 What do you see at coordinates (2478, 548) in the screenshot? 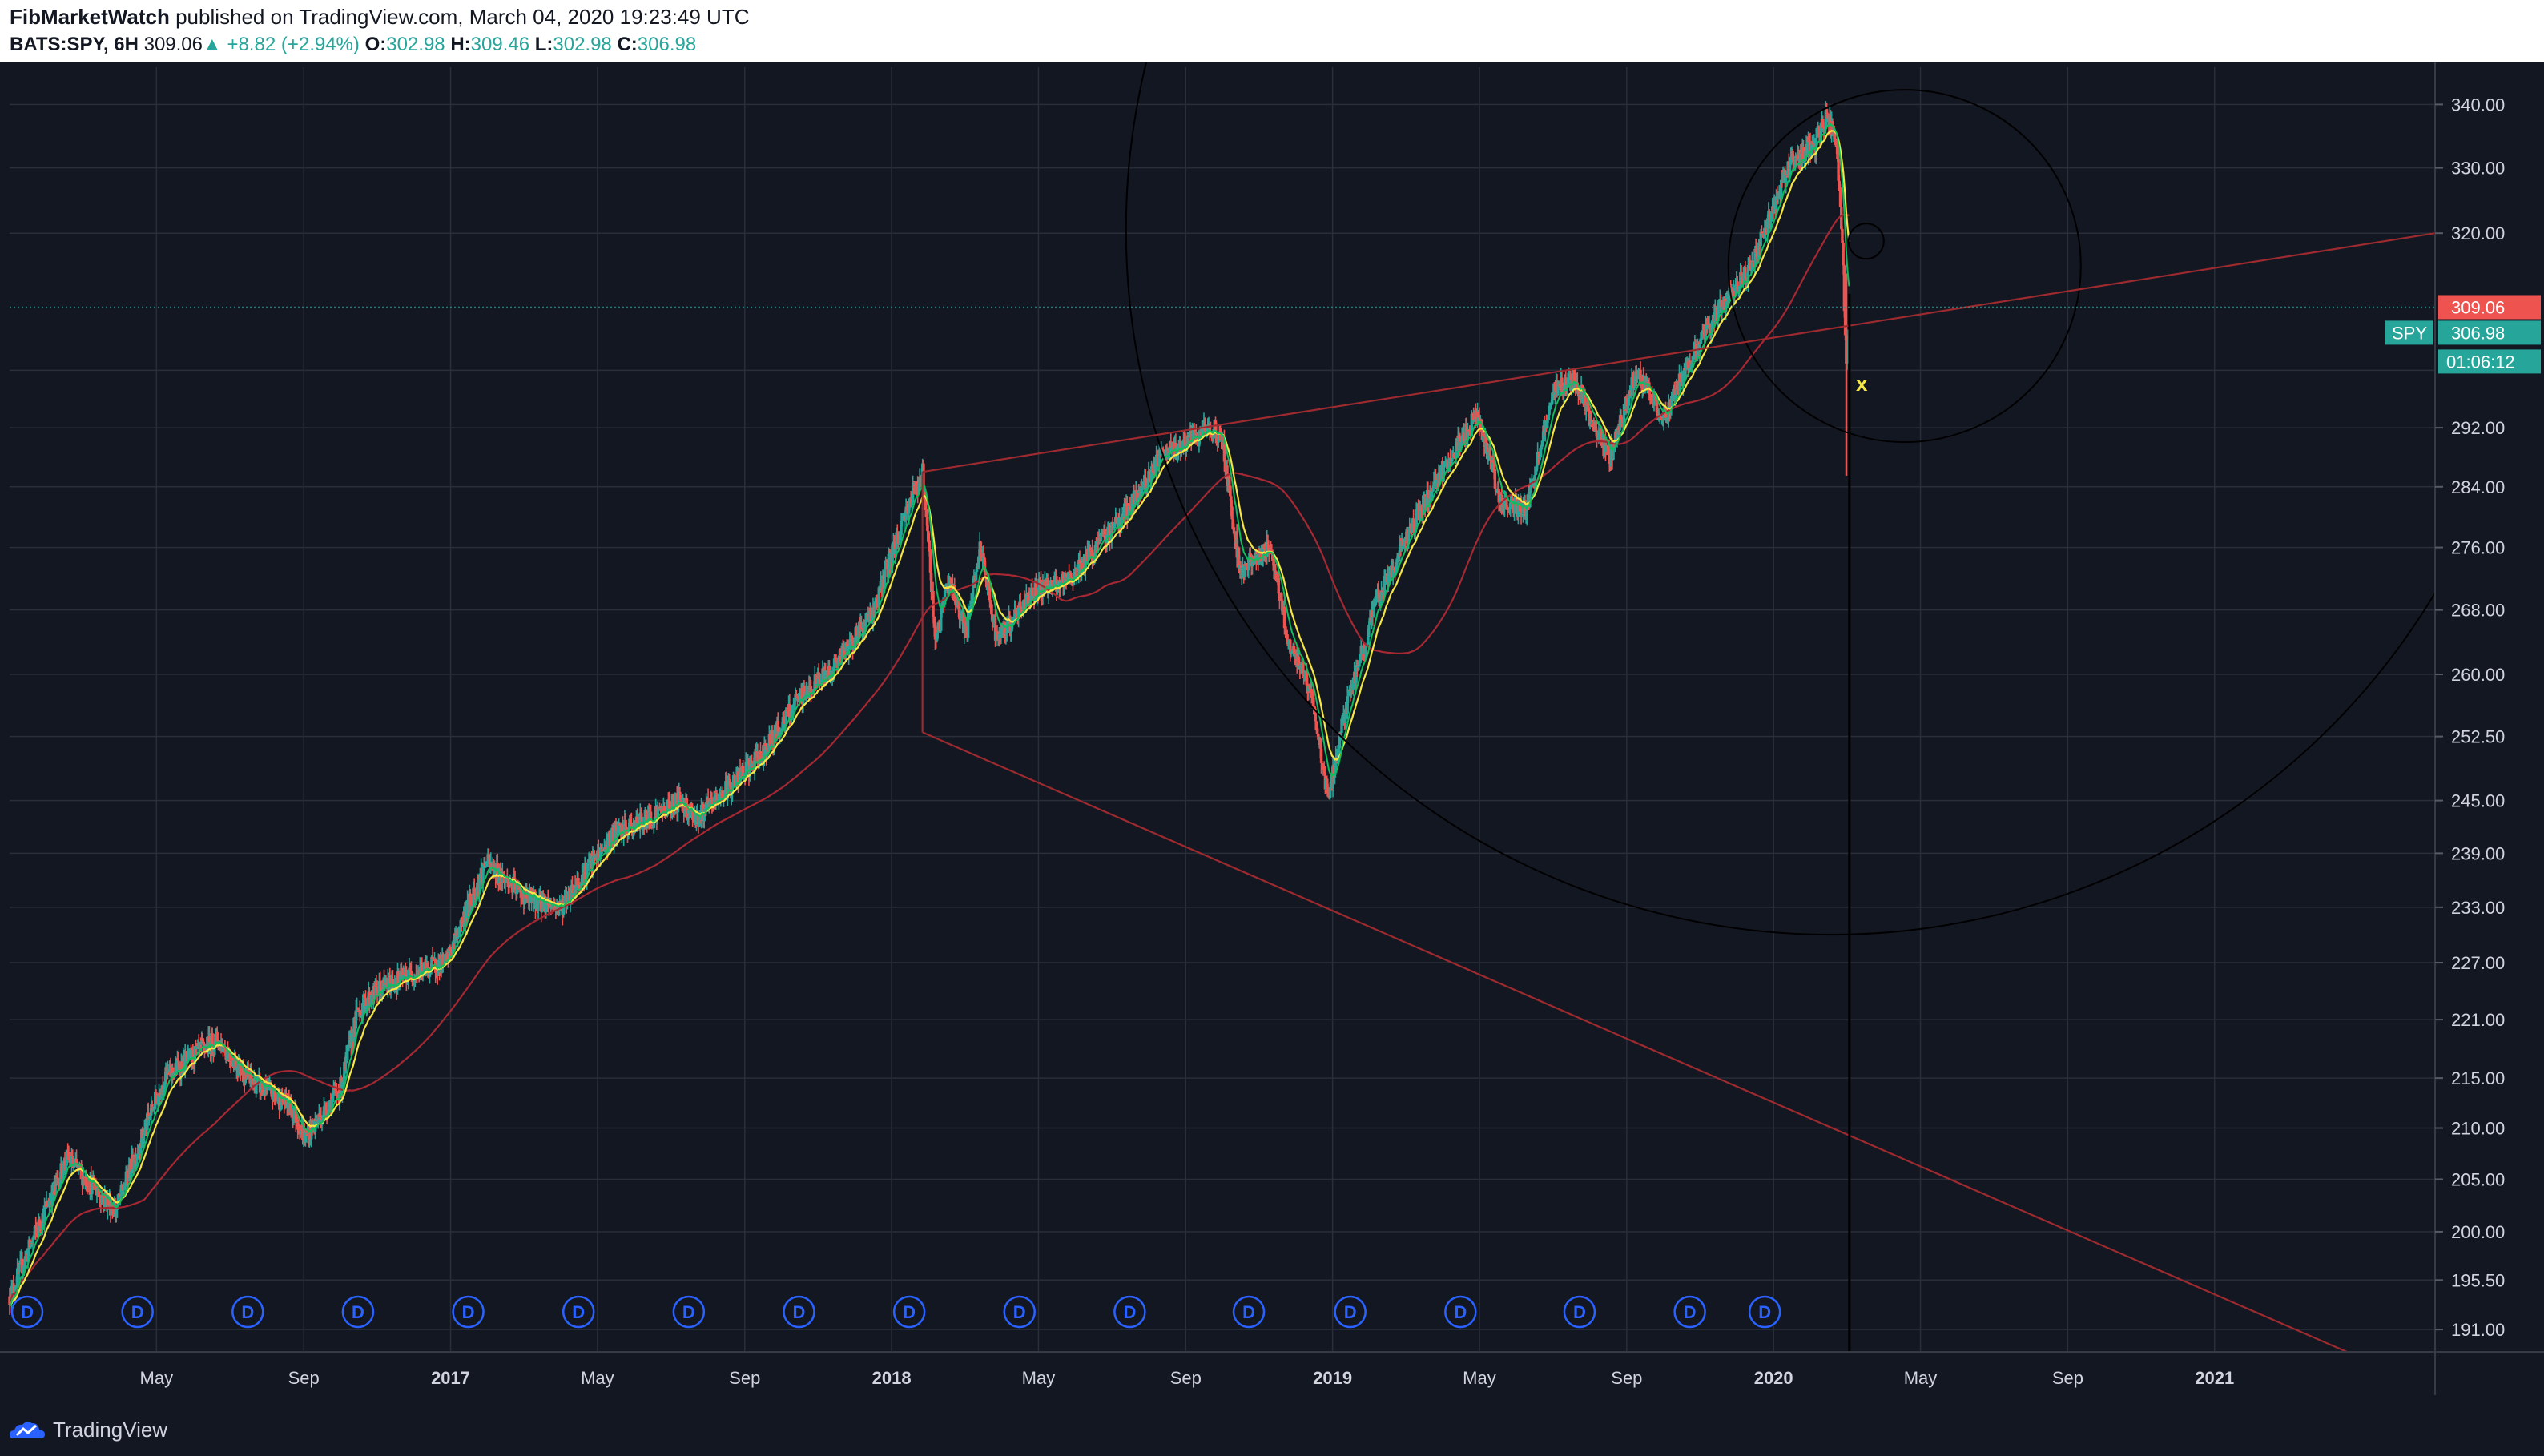
I see `price-tick-label: 276.00` at bounding box center [2478, 548].